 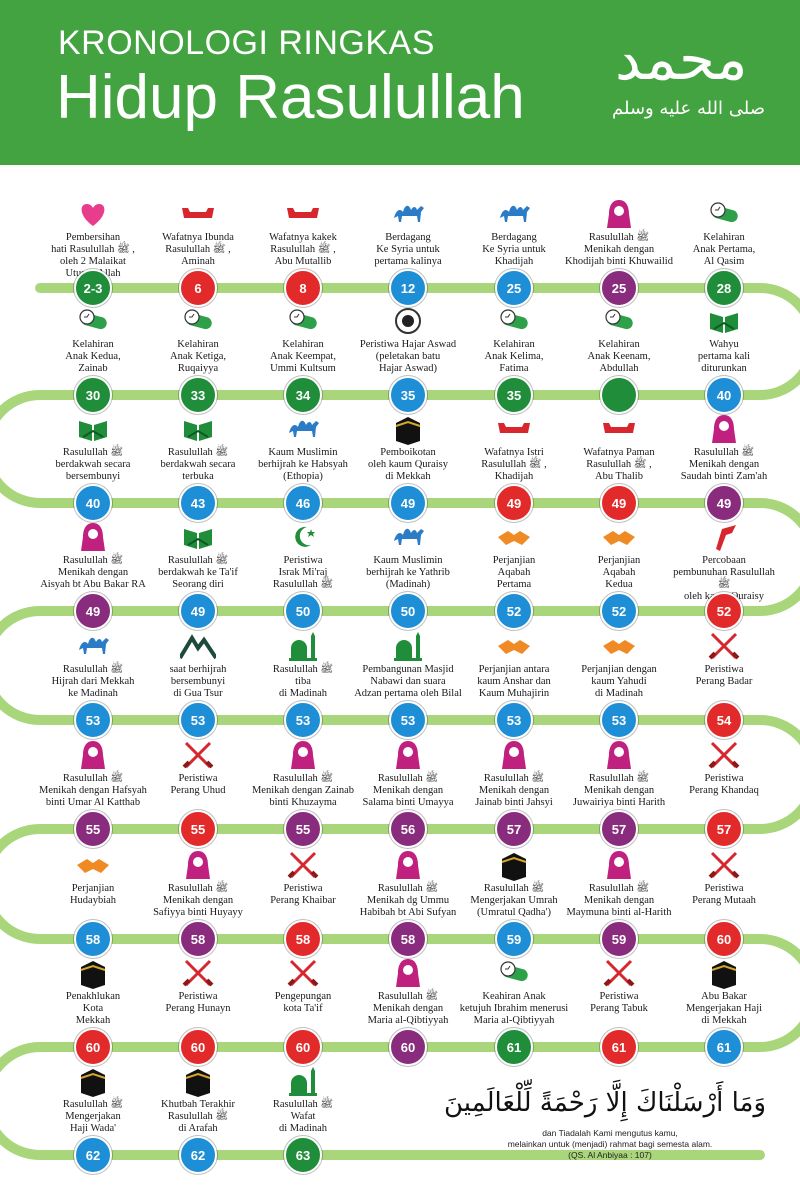 What do you see at coordinates (93, 1010) in the screenshot?
I see `timeline-event: Penakhlukan Kota Mekkah 60` at bounding box center [93, 1010].